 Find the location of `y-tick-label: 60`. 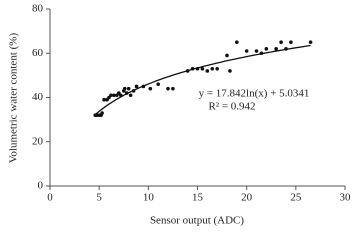

y-tick-label: 60 is located at coordinates (38, 53).